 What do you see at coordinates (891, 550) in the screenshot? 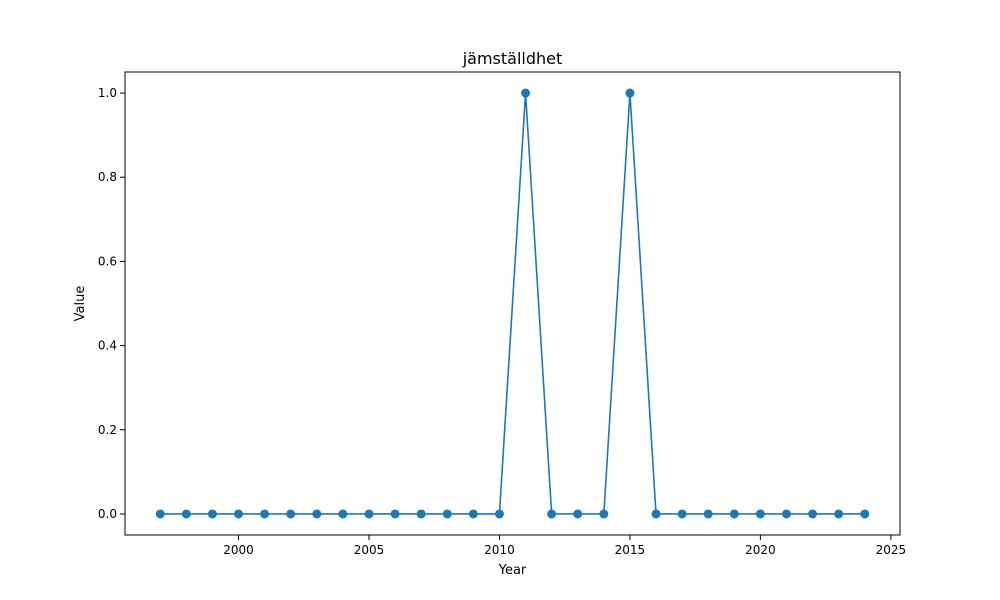
I see `x-tick-label: 2025` at bounding box center [891, 550].